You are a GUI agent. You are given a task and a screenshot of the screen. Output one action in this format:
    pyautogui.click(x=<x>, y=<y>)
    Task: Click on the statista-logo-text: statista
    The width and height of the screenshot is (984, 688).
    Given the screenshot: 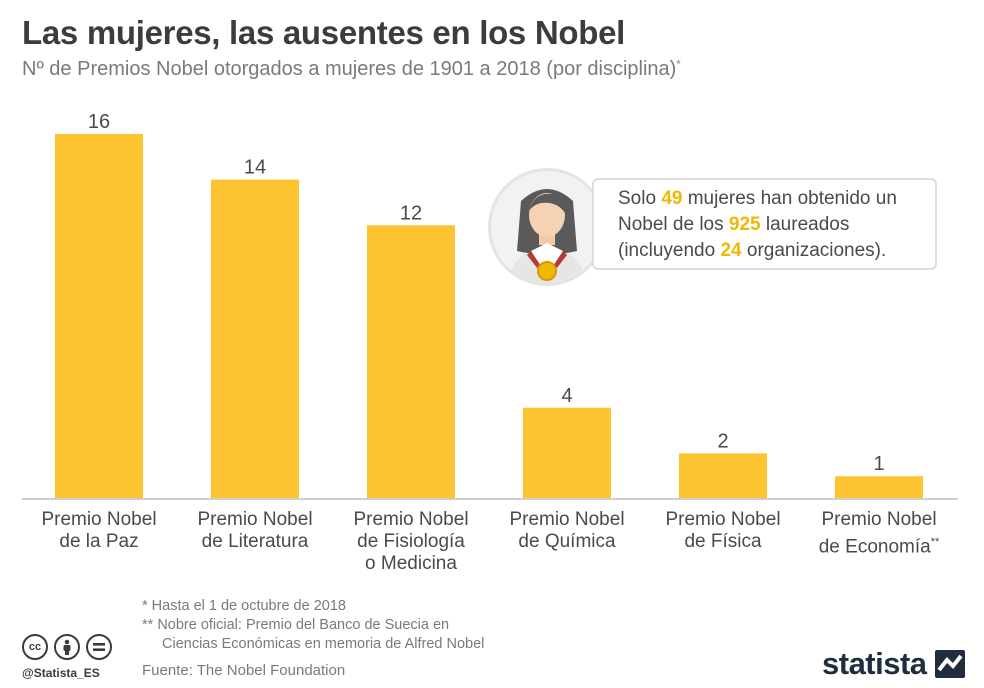 What is the action you would take?
    pyautogui.click(x=874, y=663)
    